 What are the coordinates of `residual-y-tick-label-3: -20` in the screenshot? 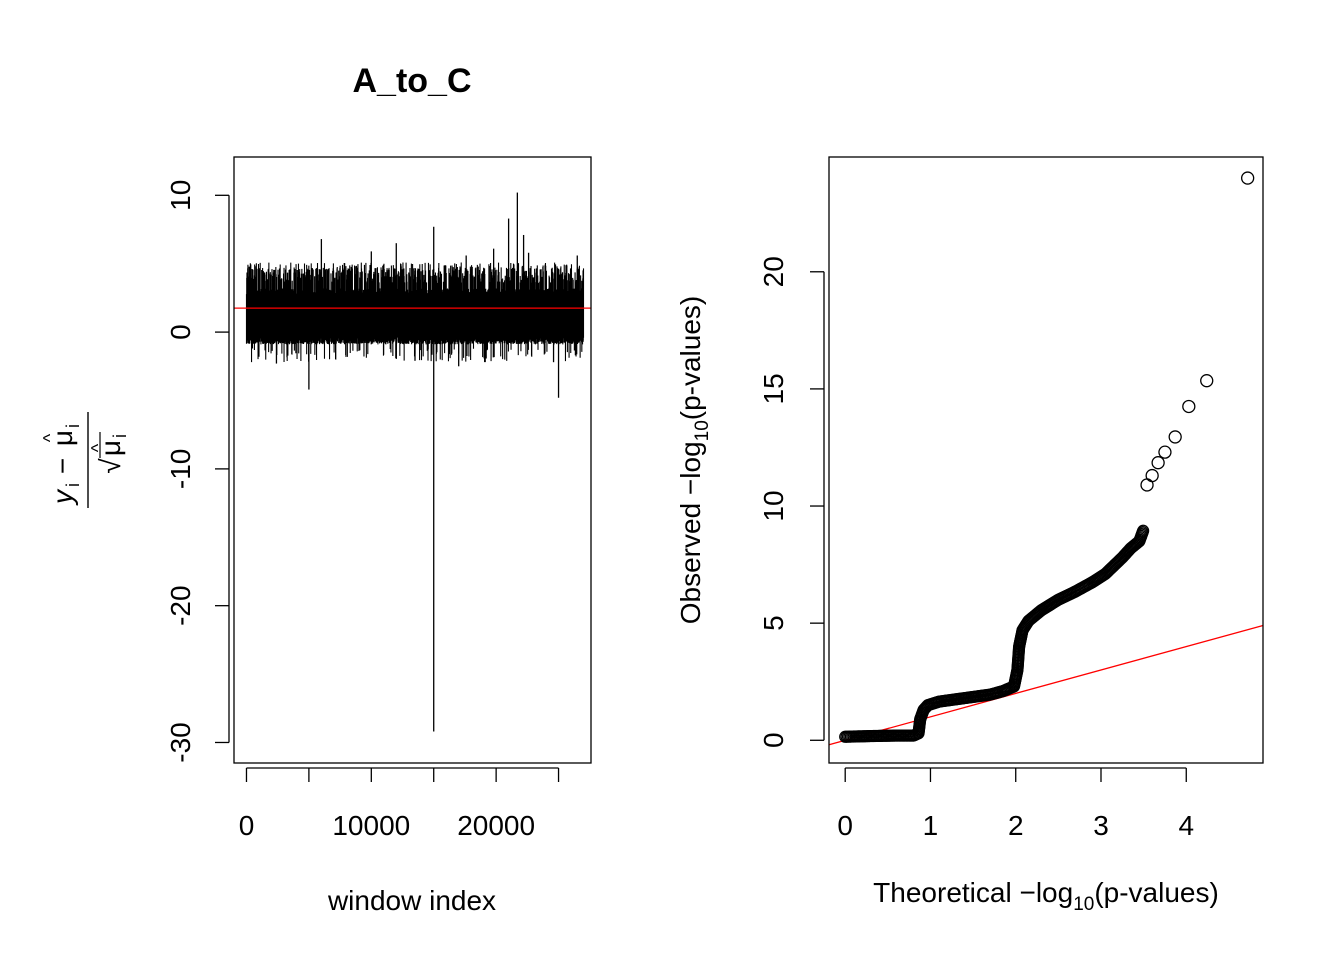 It's located at (180, 605).